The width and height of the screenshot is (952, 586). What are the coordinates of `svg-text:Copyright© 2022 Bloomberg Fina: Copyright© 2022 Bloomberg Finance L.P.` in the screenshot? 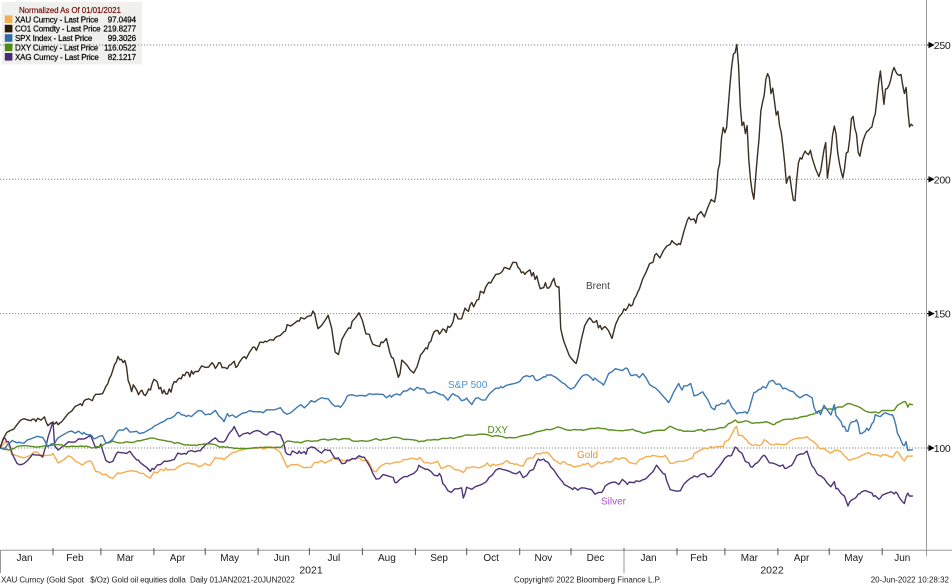 It's located at (587, 580).